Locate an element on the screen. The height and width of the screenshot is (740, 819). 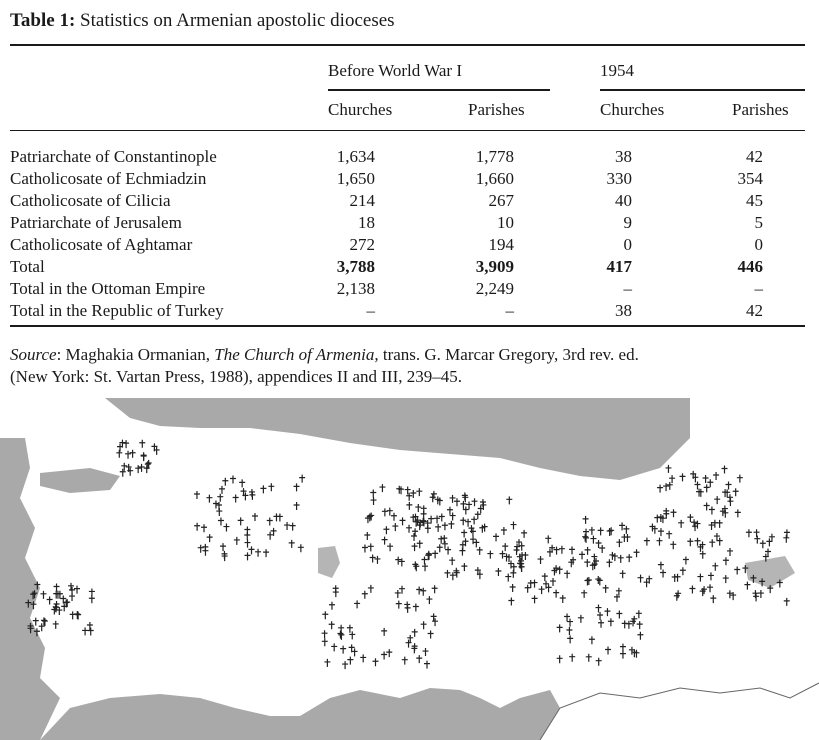
row-label: Patriarchate of Constantinople is located at coordinates (113, 156).